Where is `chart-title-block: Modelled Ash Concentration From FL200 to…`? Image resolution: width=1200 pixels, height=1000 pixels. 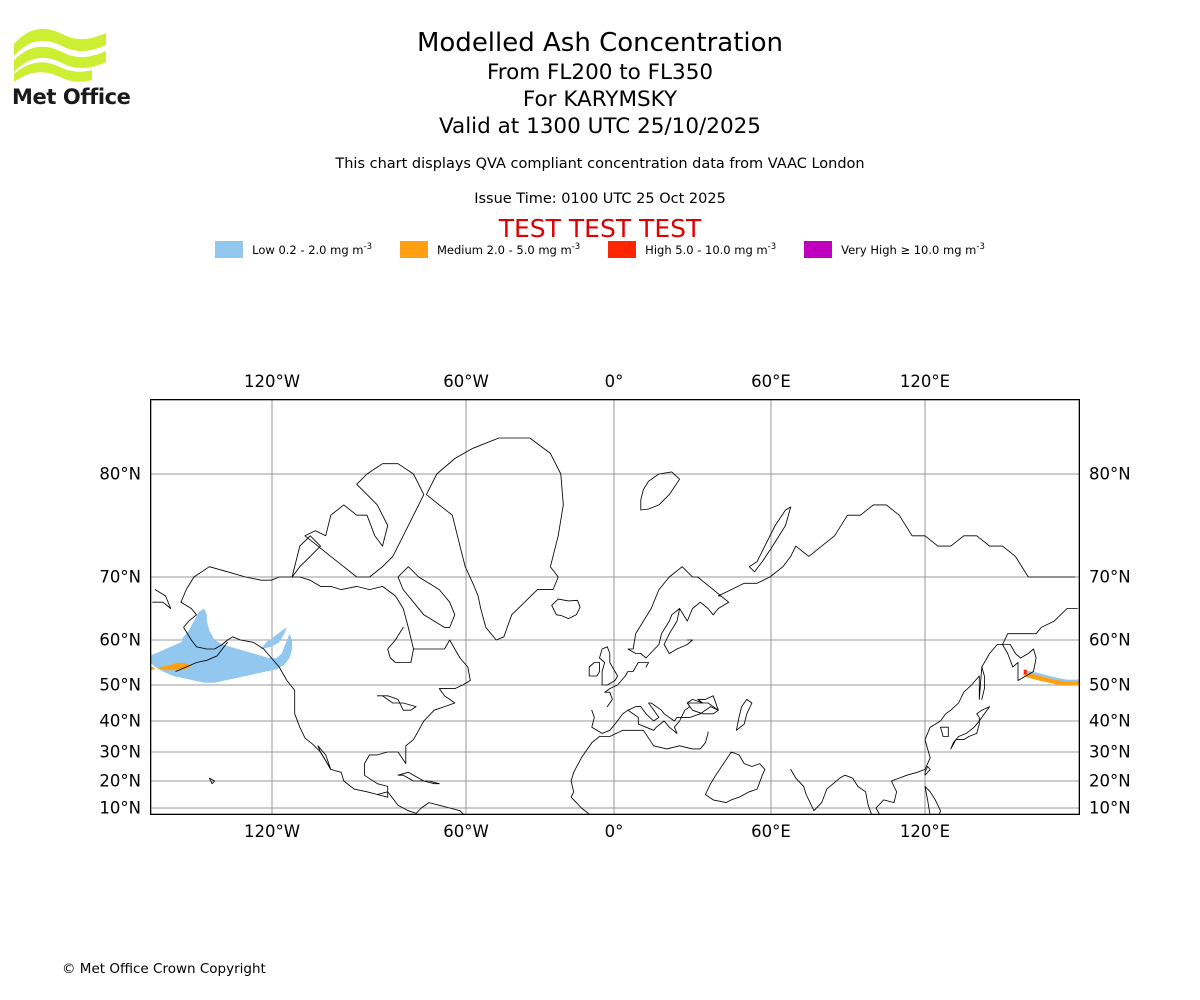
chart-title-block: Modelled Ash Concentration From FL200 to… is located at coordinates (600, 84).